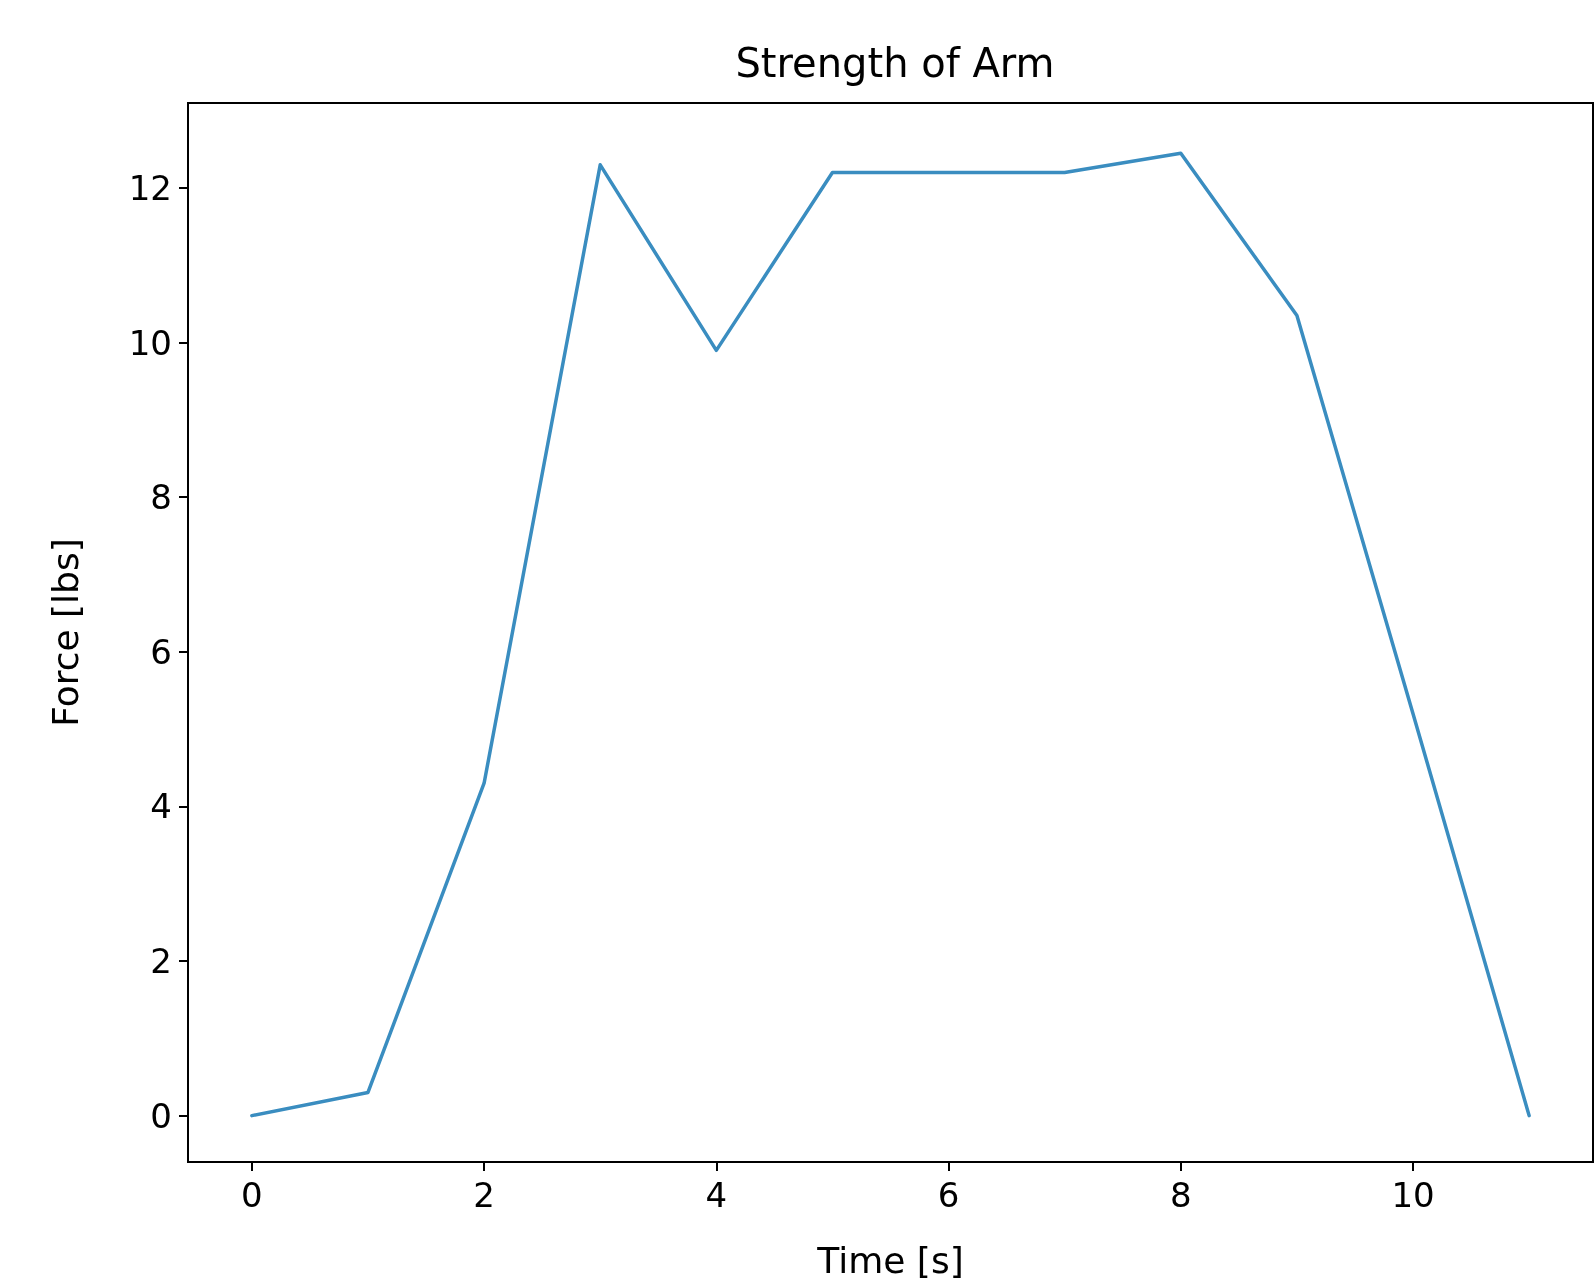 The image size is (1595, 1287). Describe the element at coordinates (895, 63) in the screenshot. I see `chart-title: Strength of Arm` at that location.